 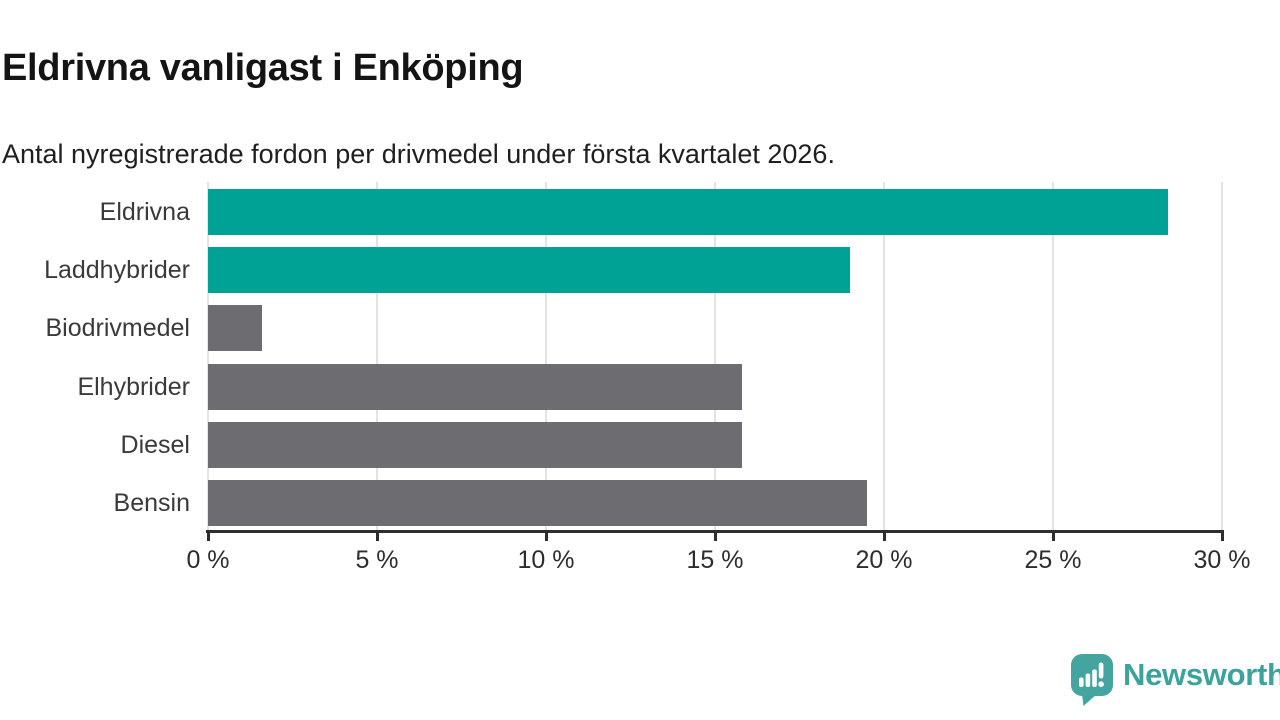 What do you see at coordinates (884, 560) in the screenshot?
I see `axis-tick-label: 20 %` at bounding box center [884, 560].